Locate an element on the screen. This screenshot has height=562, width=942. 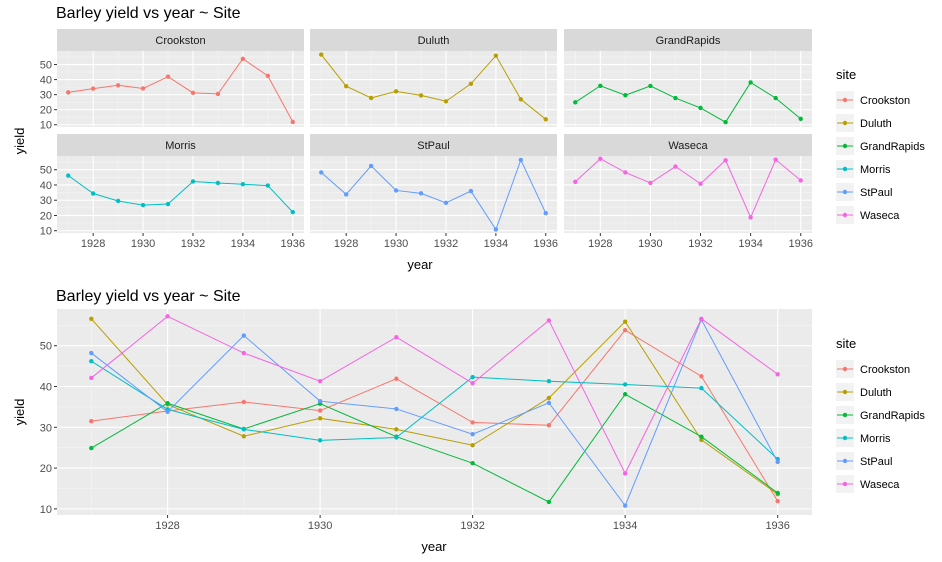
legend-key-point-stpaul is located at coordinates (845, 192).